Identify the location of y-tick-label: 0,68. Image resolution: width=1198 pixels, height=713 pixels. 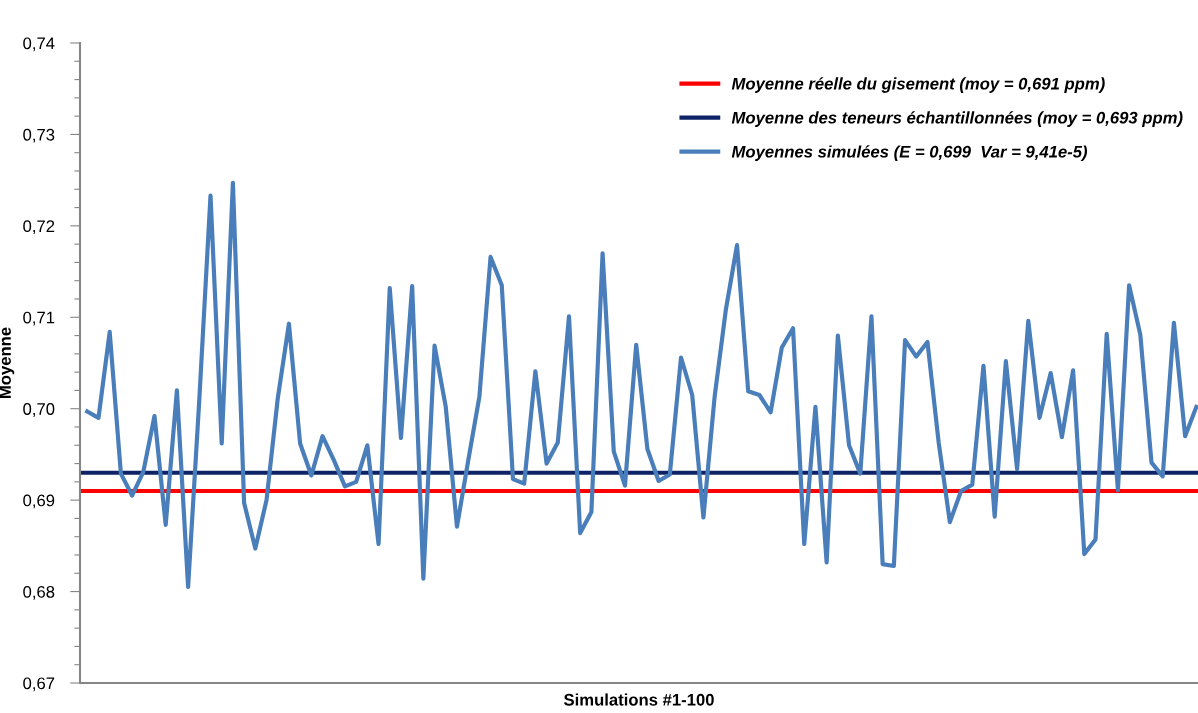
(39, 592).